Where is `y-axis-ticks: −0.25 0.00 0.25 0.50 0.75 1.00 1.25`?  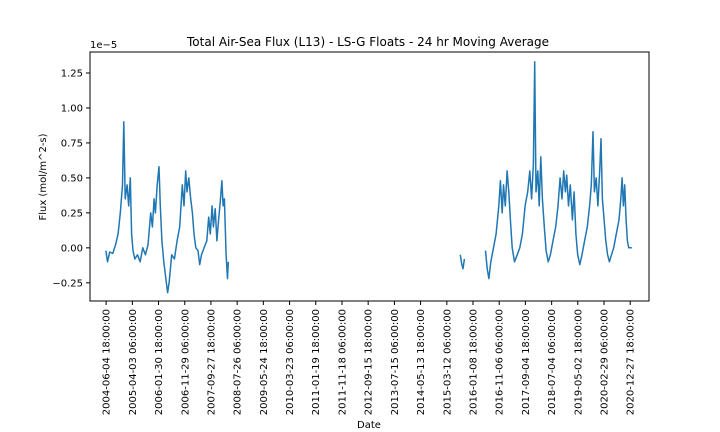
y-axis-ticks: −0.25 0.00 0.25 0.50 0.75 1.00 1.25 is located at coordinates (71, 178).